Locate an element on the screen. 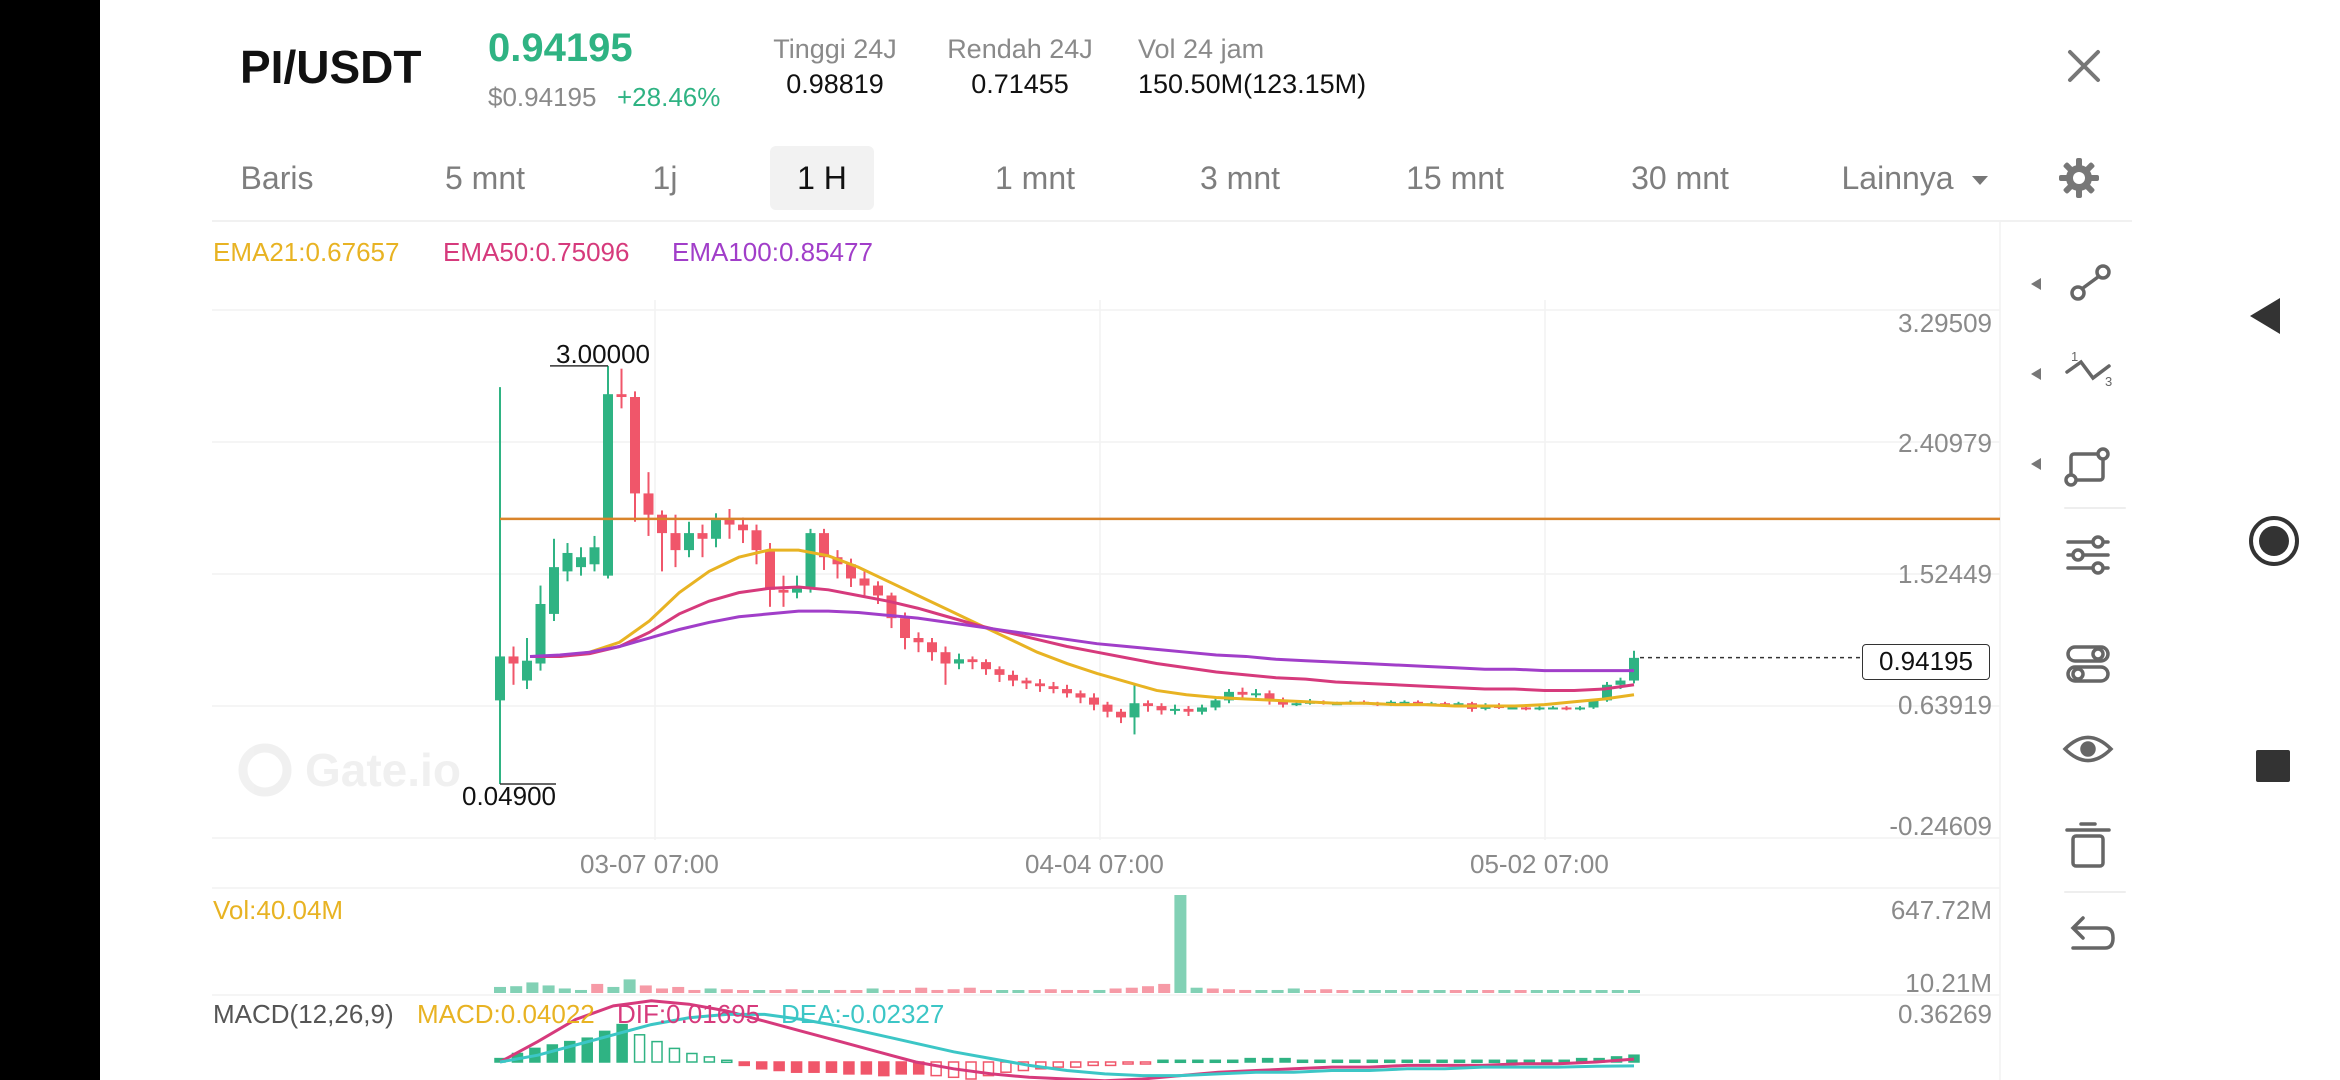 The height and width of the screenshot is (1080, 2340). last-price: 0.94195 is located at coordinates (560, 48).